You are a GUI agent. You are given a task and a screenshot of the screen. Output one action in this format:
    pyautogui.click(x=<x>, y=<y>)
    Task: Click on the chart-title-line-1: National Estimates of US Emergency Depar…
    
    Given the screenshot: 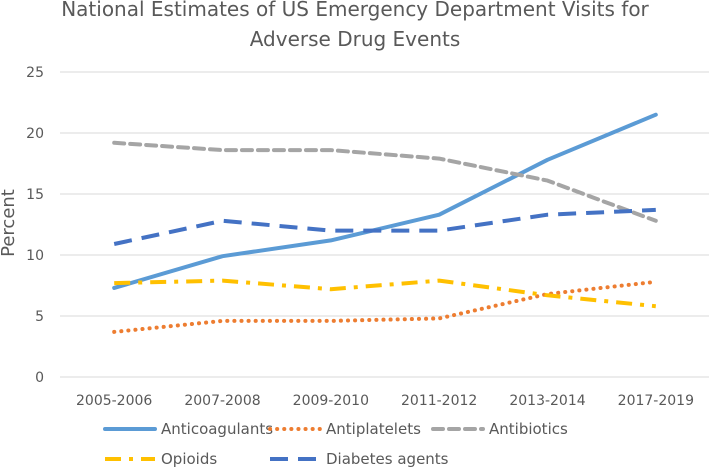 What is the action you would take?
    pyautogui.click(x=355, y=10)
    